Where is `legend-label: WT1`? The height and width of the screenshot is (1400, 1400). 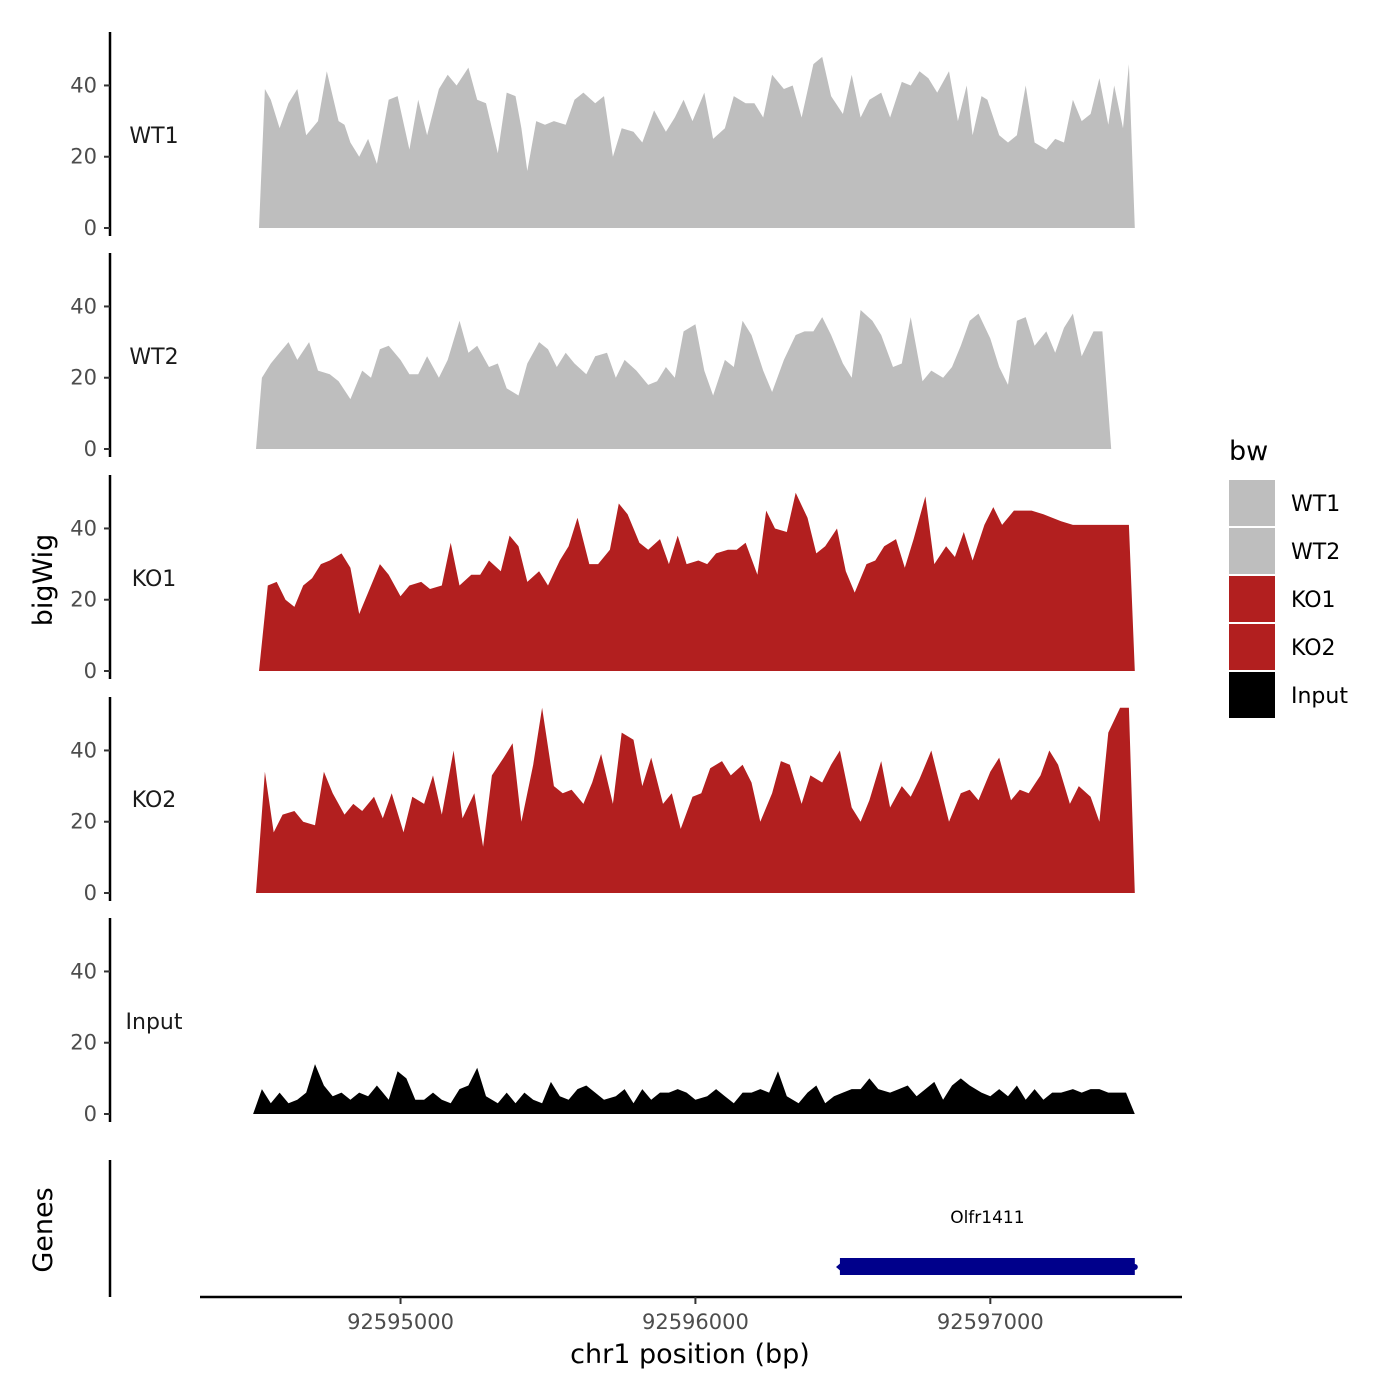 legend-label: WT1 is located at coordinates (1315, 504).